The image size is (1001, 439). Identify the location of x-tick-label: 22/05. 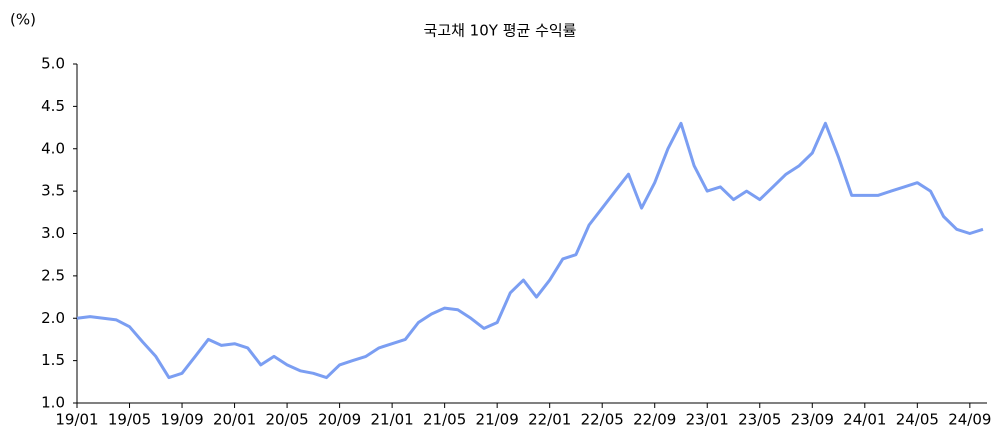
(602, 420).